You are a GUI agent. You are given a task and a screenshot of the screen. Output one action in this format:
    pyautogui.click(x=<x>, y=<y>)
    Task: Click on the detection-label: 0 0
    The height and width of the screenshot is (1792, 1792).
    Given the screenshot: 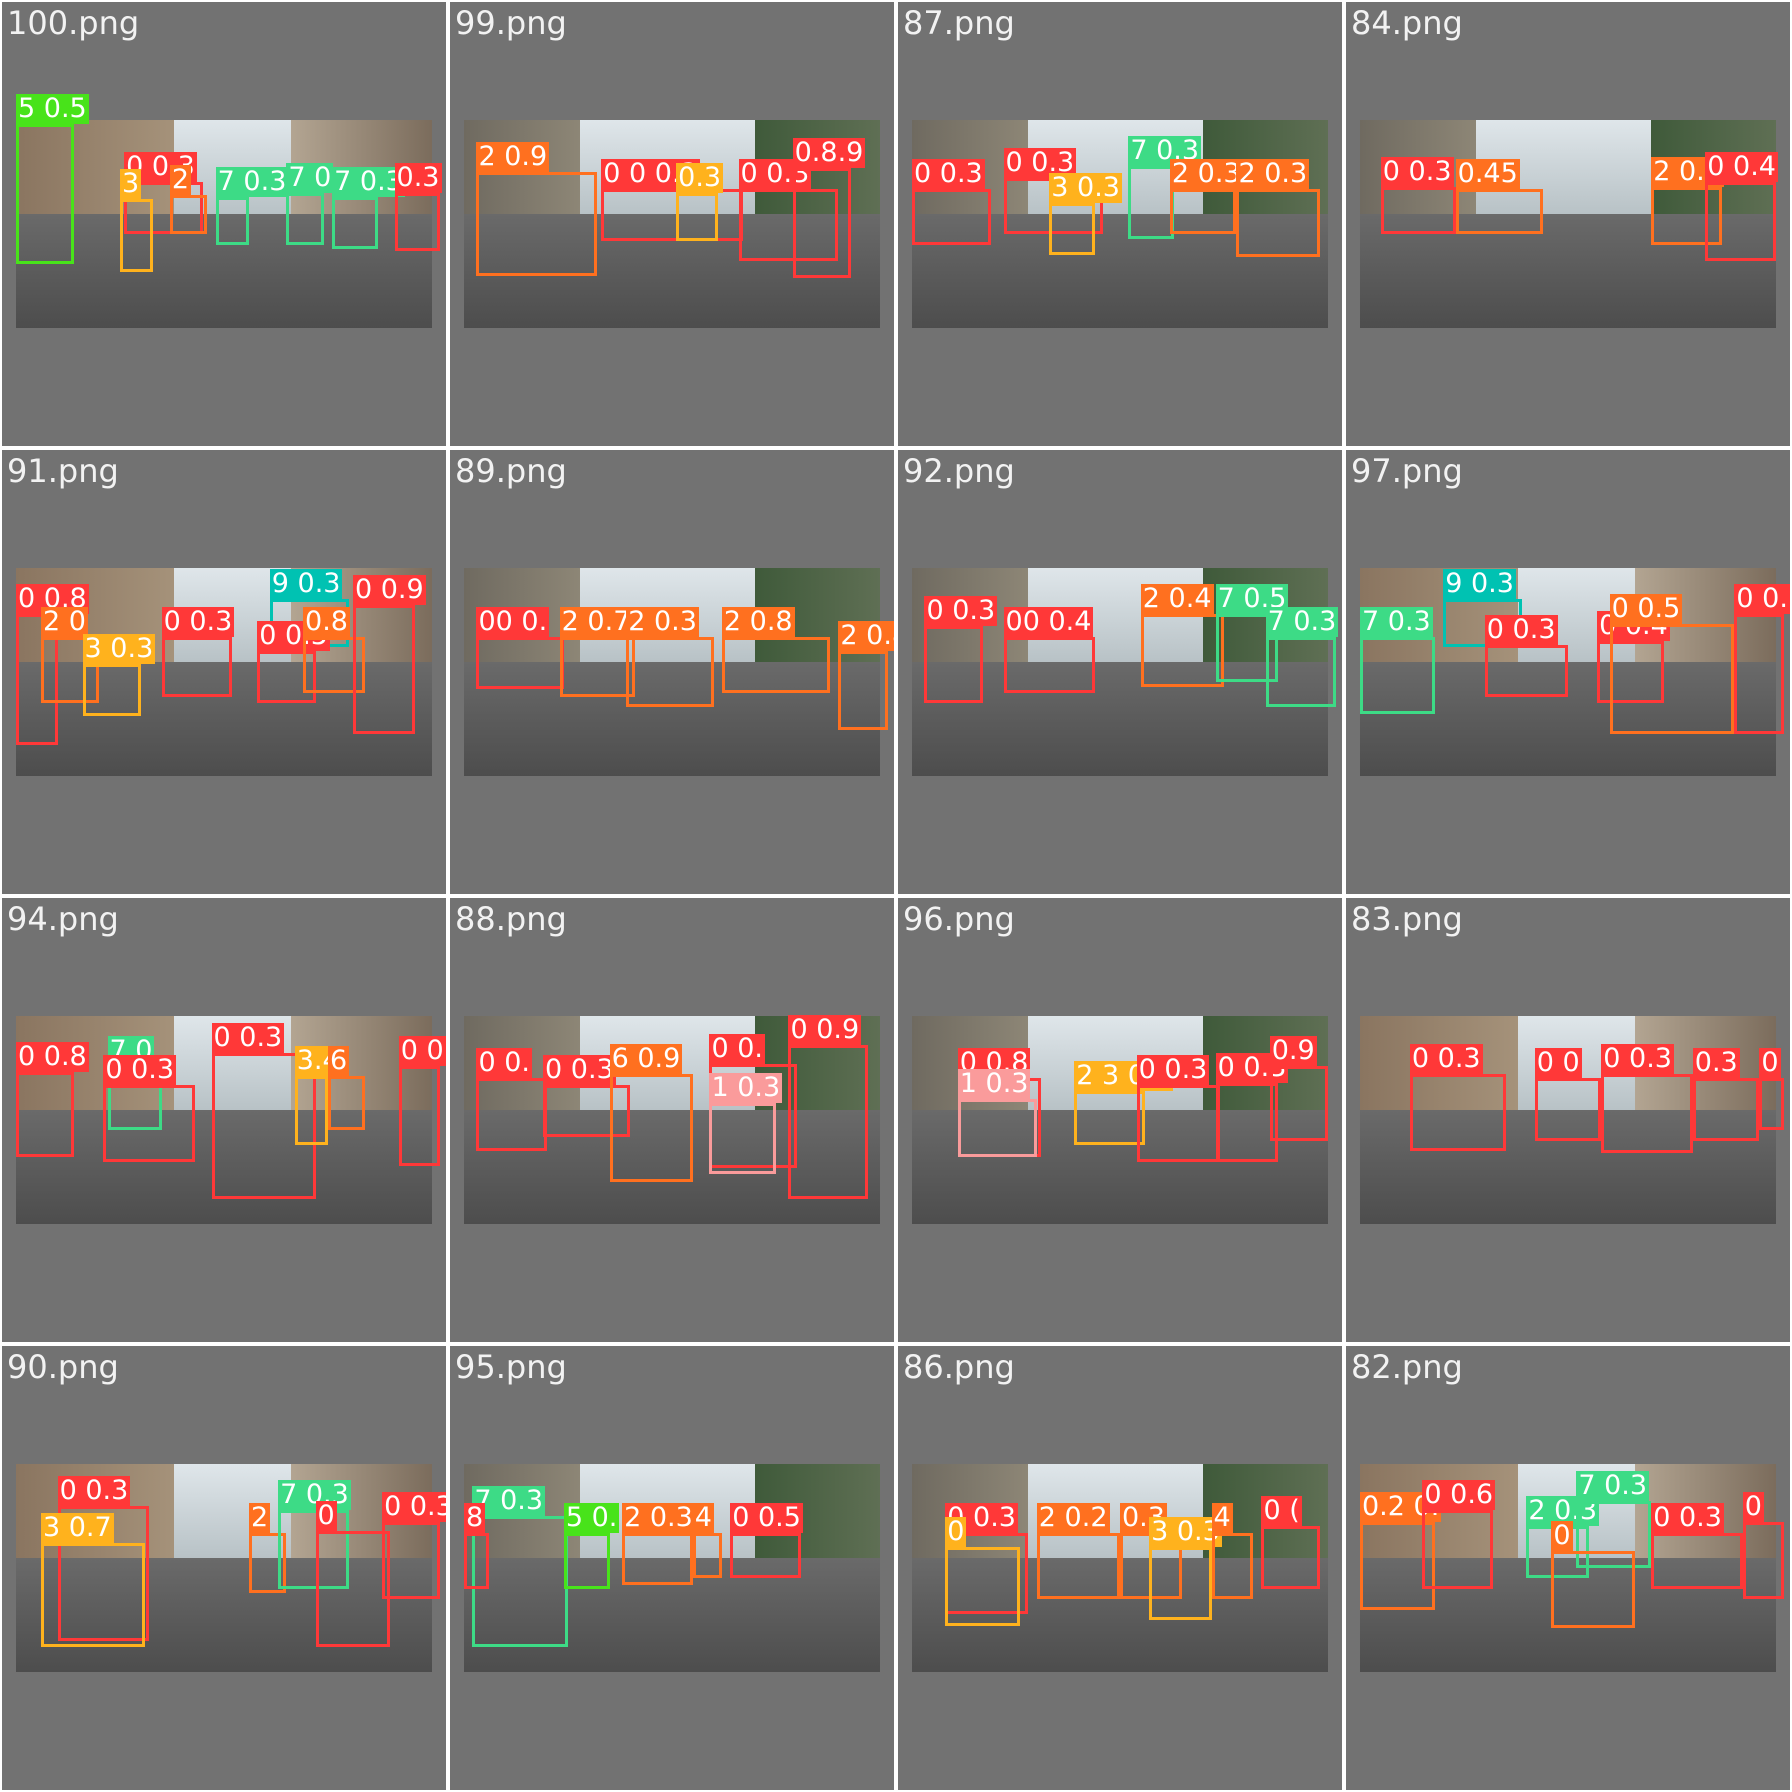 What is the action you would take?
    pyautogui.click(x=1558, y=1063)
    